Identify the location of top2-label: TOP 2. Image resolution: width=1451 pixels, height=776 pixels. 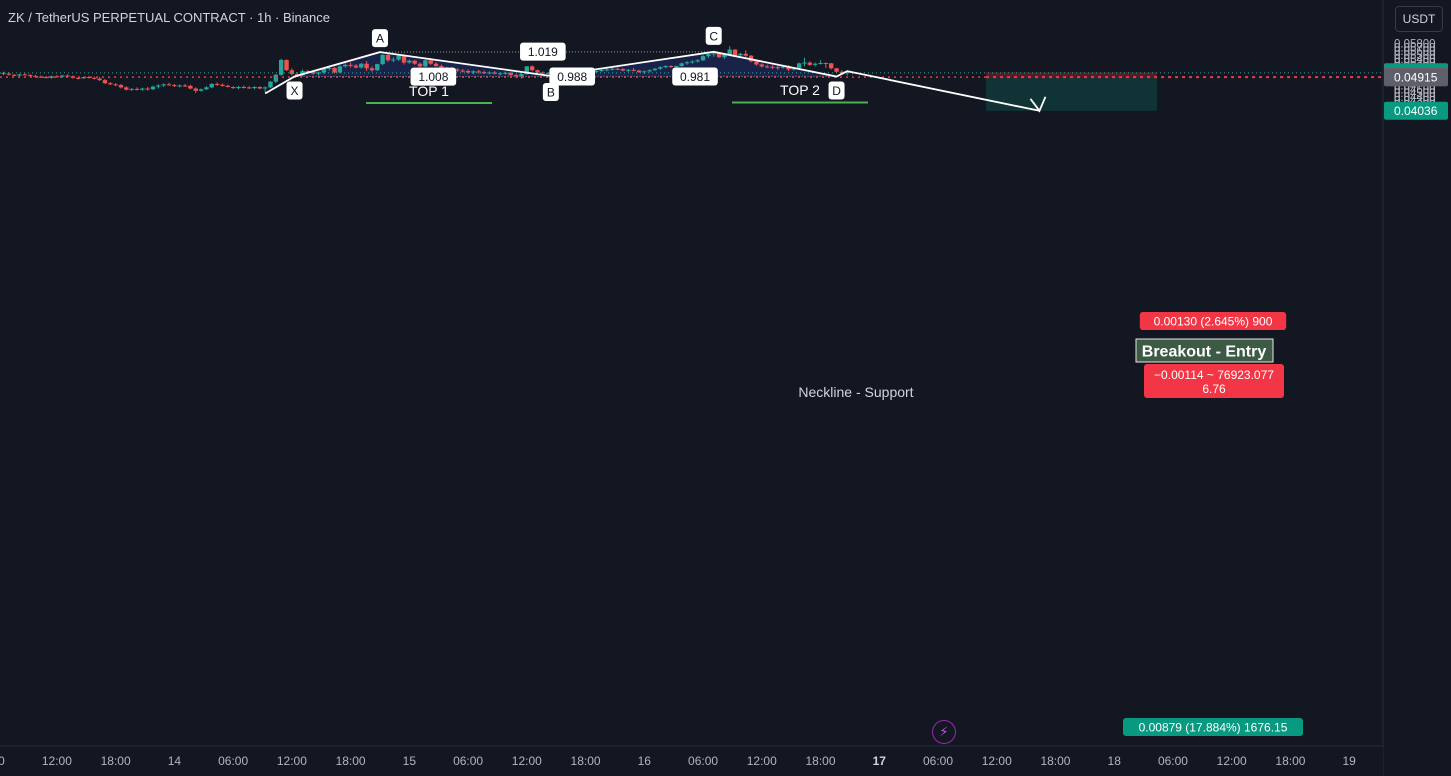
(800, 90).